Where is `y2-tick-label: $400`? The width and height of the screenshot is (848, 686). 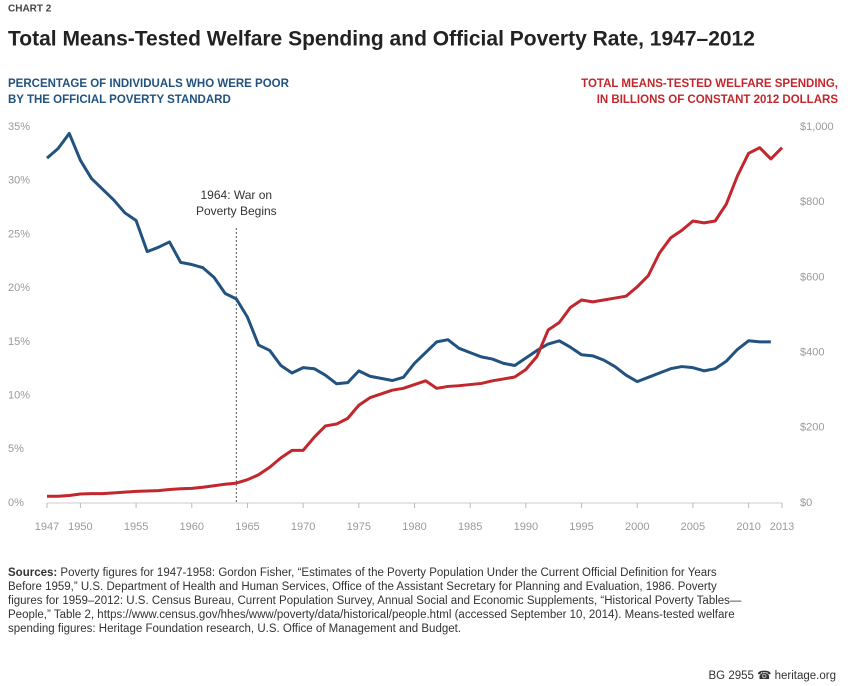
y2-tick-label: $400 is located at coordinates (812, 353).